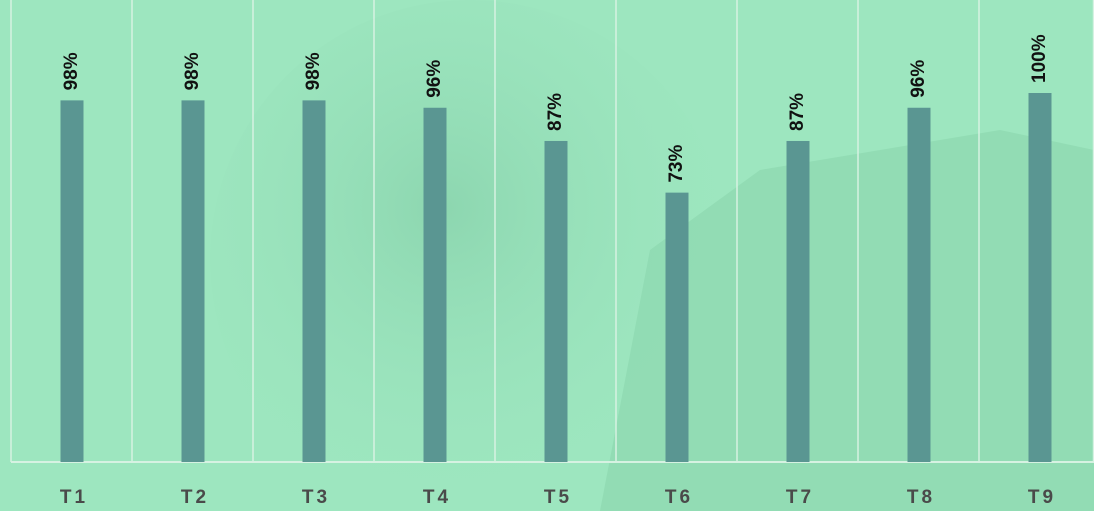  Describe the element at coordinates (437, 497) in the screenshot. I see `x-tick-label: T4` at that location.